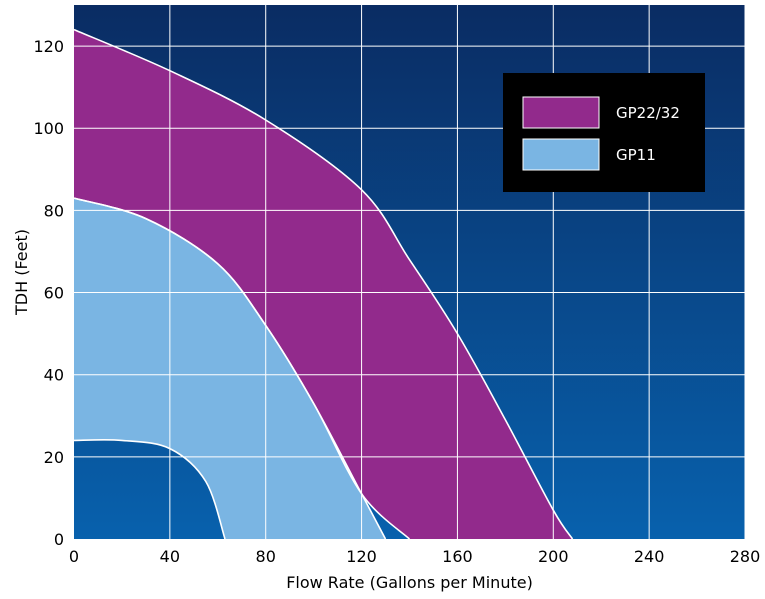 This screenshot has height=599, width=765. What do you see at coordinates (74, 556) in the screenshot?
I see `x-tick-label: 0` at bounding box center [74, 556].